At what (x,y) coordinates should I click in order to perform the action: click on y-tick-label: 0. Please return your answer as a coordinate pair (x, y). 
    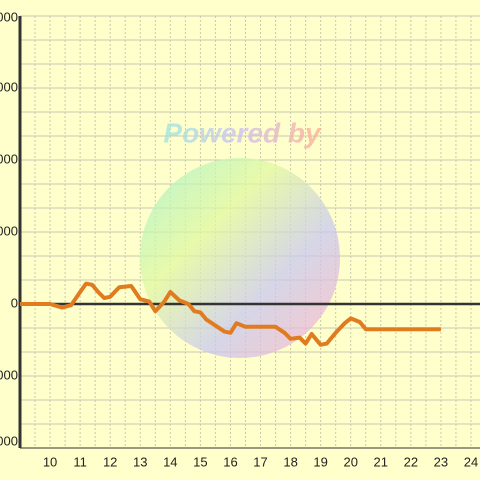
    Looking at the image, I should click on (14, 302).